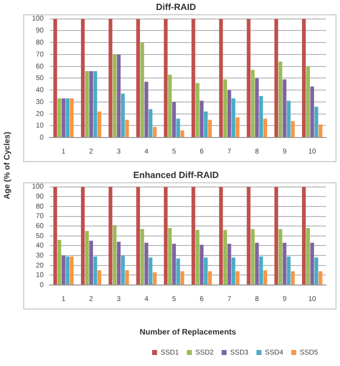  What do you see at coordinates (176, 7) in the screenshot?
I see `chart-title: Diff-RAID` at bounding box center [176, 7].